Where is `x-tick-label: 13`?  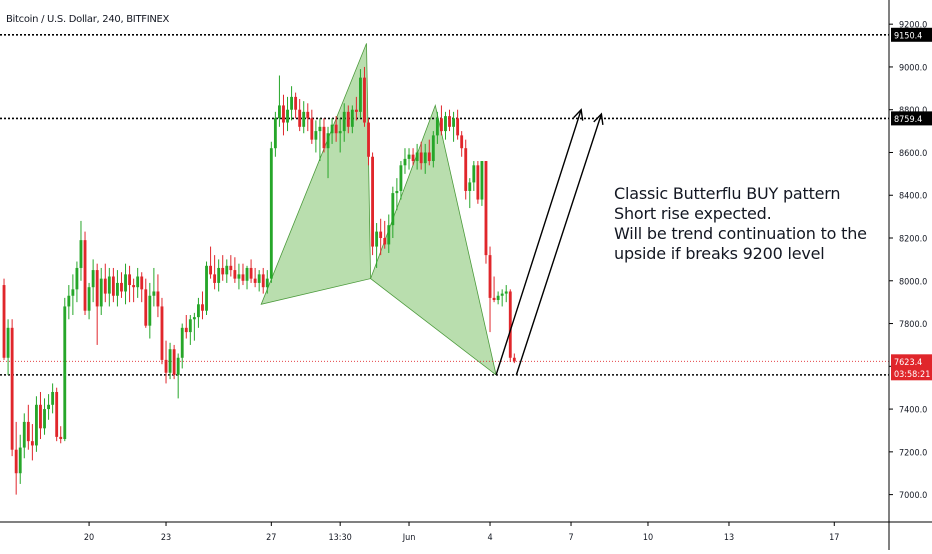
x-tick-label: 13 is located at coordinates (729, 538).